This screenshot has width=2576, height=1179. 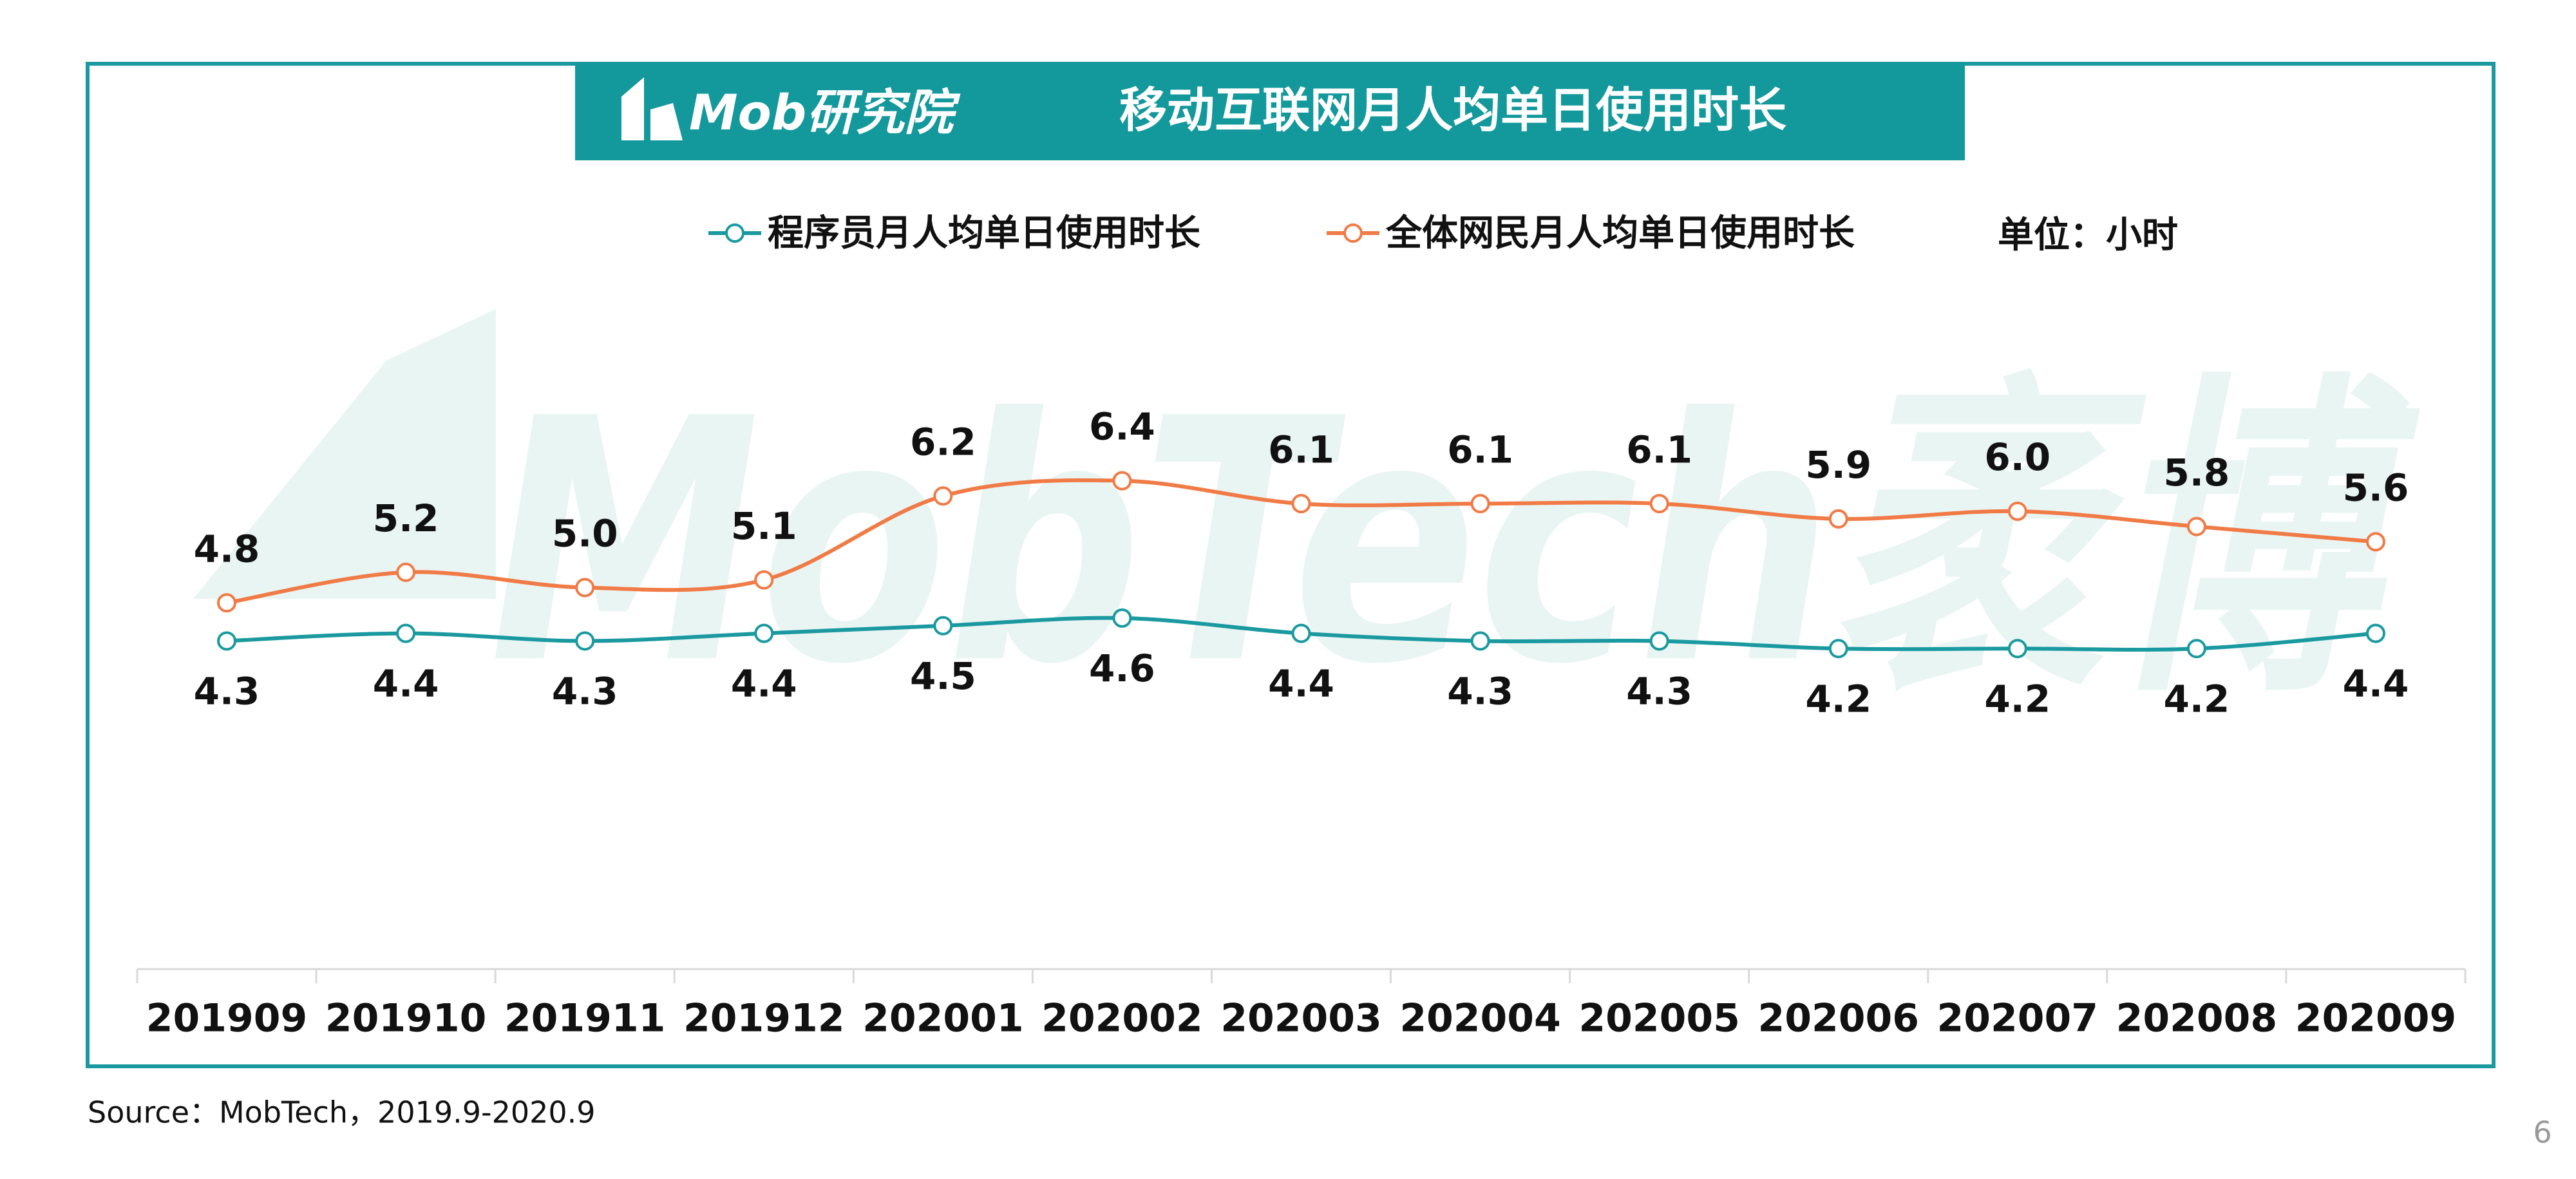 I want to click on source: Source：MobTech，2019.9-2020.9, so click(x=342, y=1112).